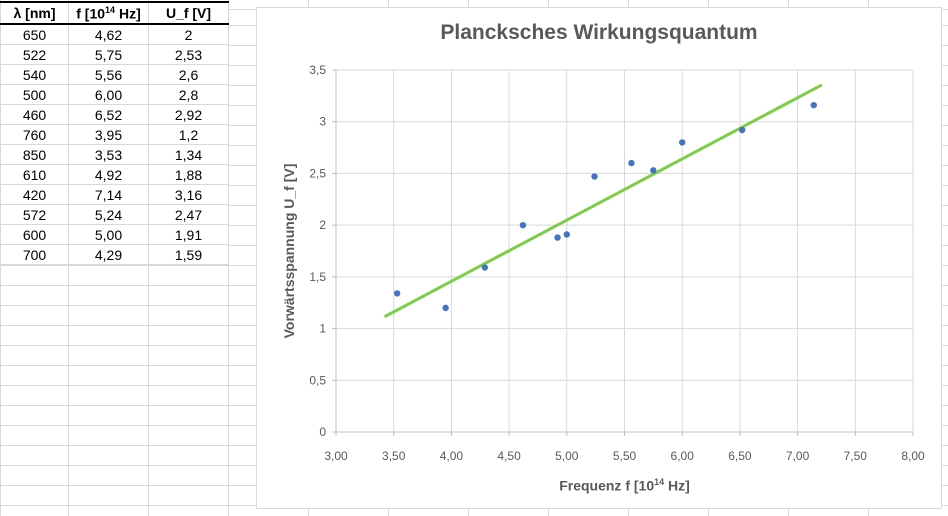 This screenshot has height=516, width=948. I want to click on table-cell: 650, so click(34, 34).